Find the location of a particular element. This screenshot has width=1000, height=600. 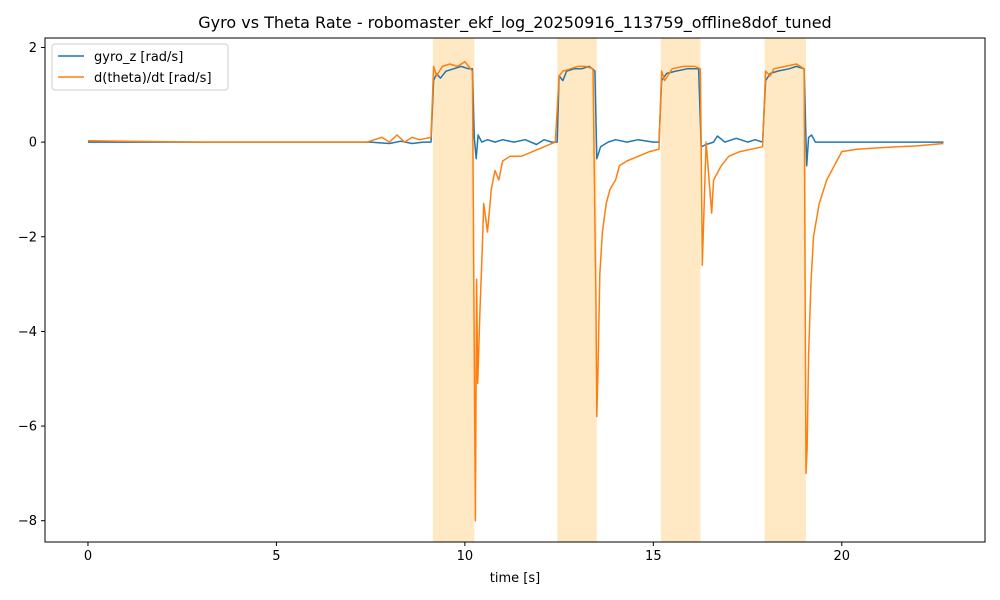

x-ticks: 0 5 10 15 20 is located at coordinates (467, 553).